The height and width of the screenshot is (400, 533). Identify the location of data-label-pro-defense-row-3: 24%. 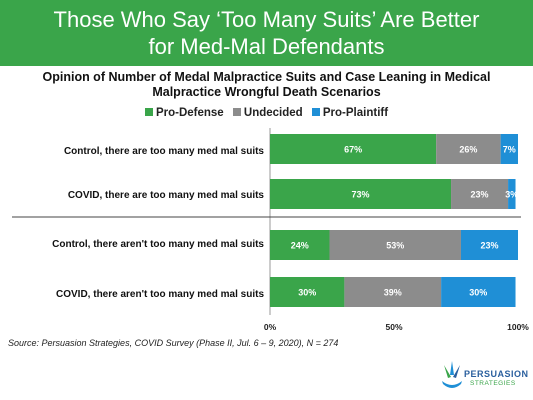
(300, 246).